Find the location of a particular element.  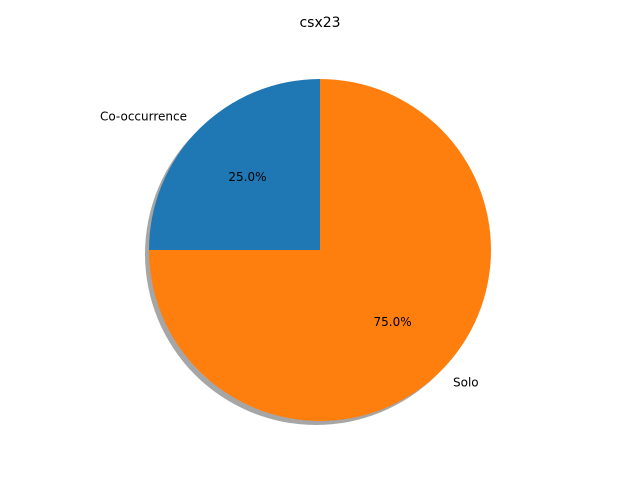

pie-slice-co-occurrence is located at coordinates (234, 164).